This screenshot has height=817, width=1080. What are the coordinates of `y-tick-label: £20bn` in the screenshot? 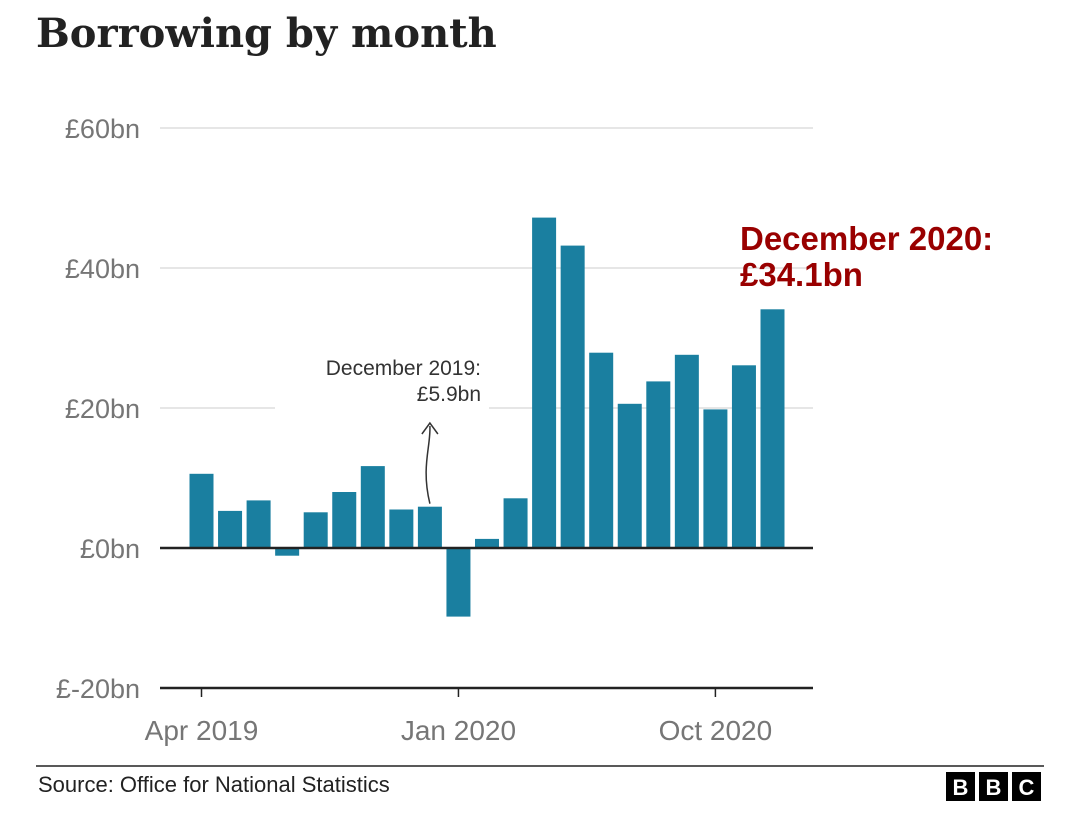 It's located at (102, 409).